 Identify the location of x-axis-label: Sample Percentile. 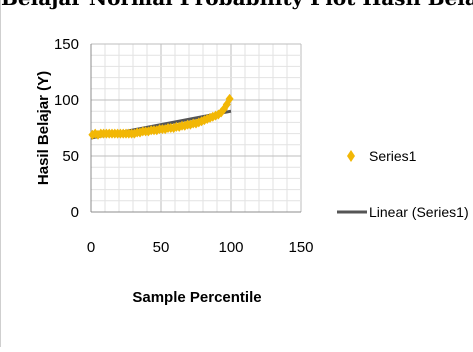
(196, 297).